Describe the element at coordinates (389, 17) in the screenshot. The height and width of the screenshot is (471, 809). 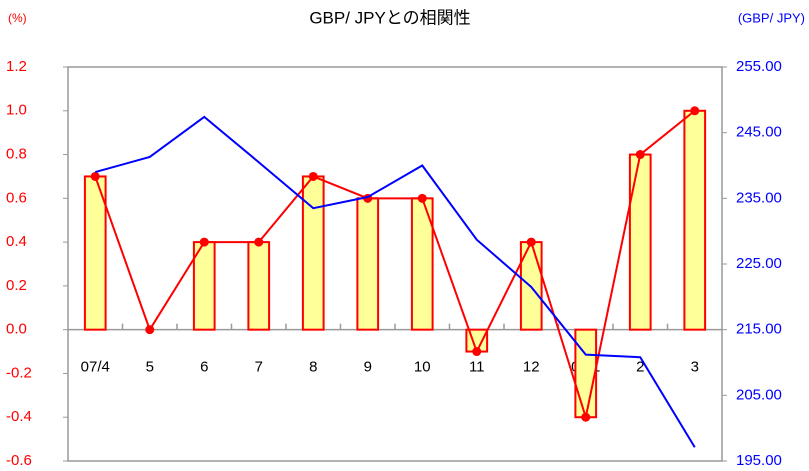
I see `chart-title: GBP/ JPYとの相関性` at that location.